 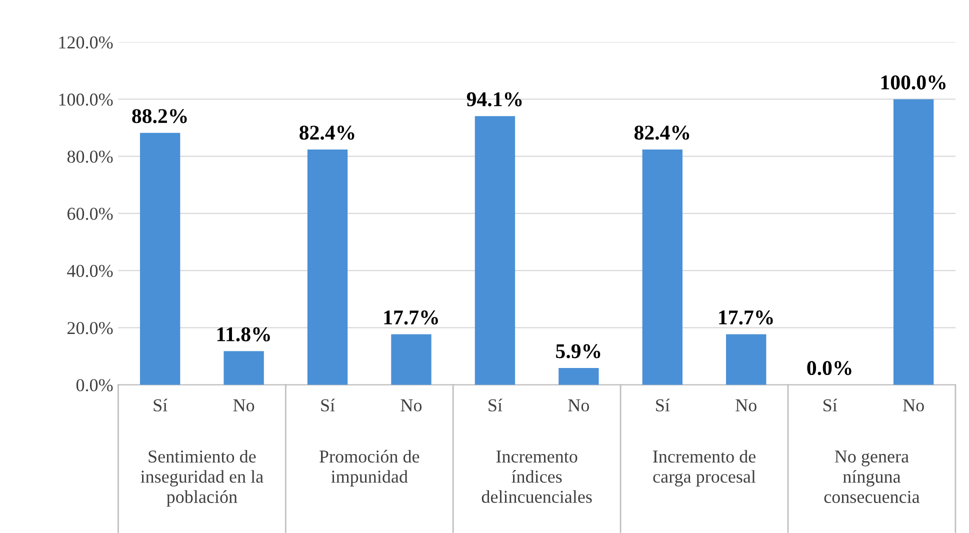 I want to click on y-tick-label: 40.0%, so click(x=90, y=271).